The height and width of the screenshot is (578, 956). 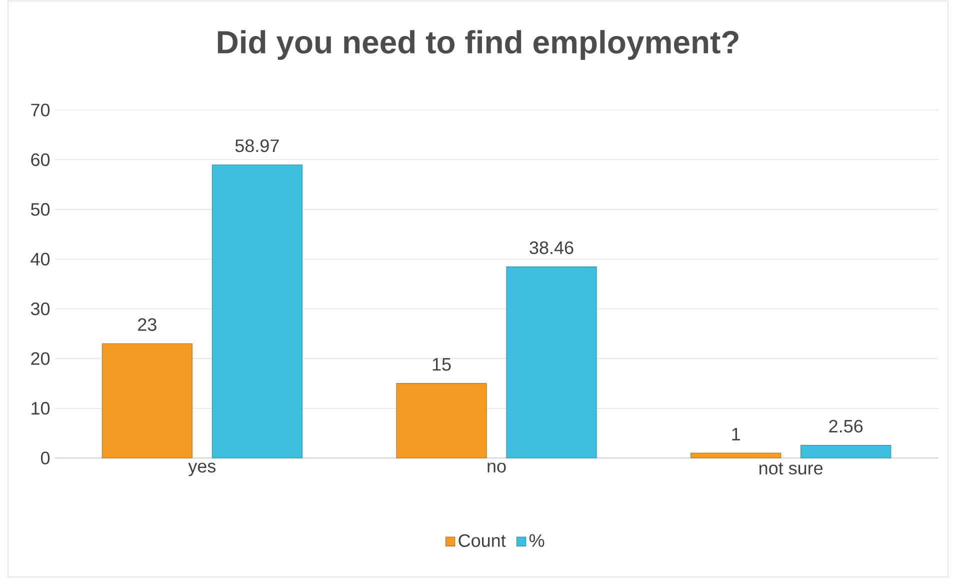 I want to click on data-label: 38.46, so click(x=552, y=247).